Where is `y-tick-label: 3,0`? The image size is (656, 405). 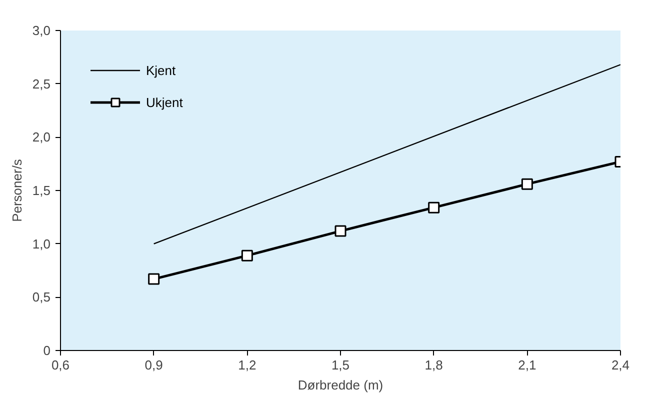 y-tick-label: 3,0 is located at coordinates (41, 30).